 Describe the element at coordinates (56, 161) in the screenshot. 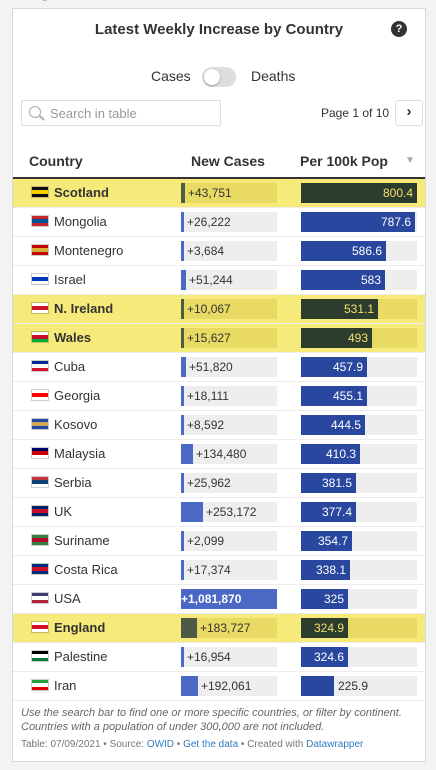

I see `column-header-country: Country` at that location.